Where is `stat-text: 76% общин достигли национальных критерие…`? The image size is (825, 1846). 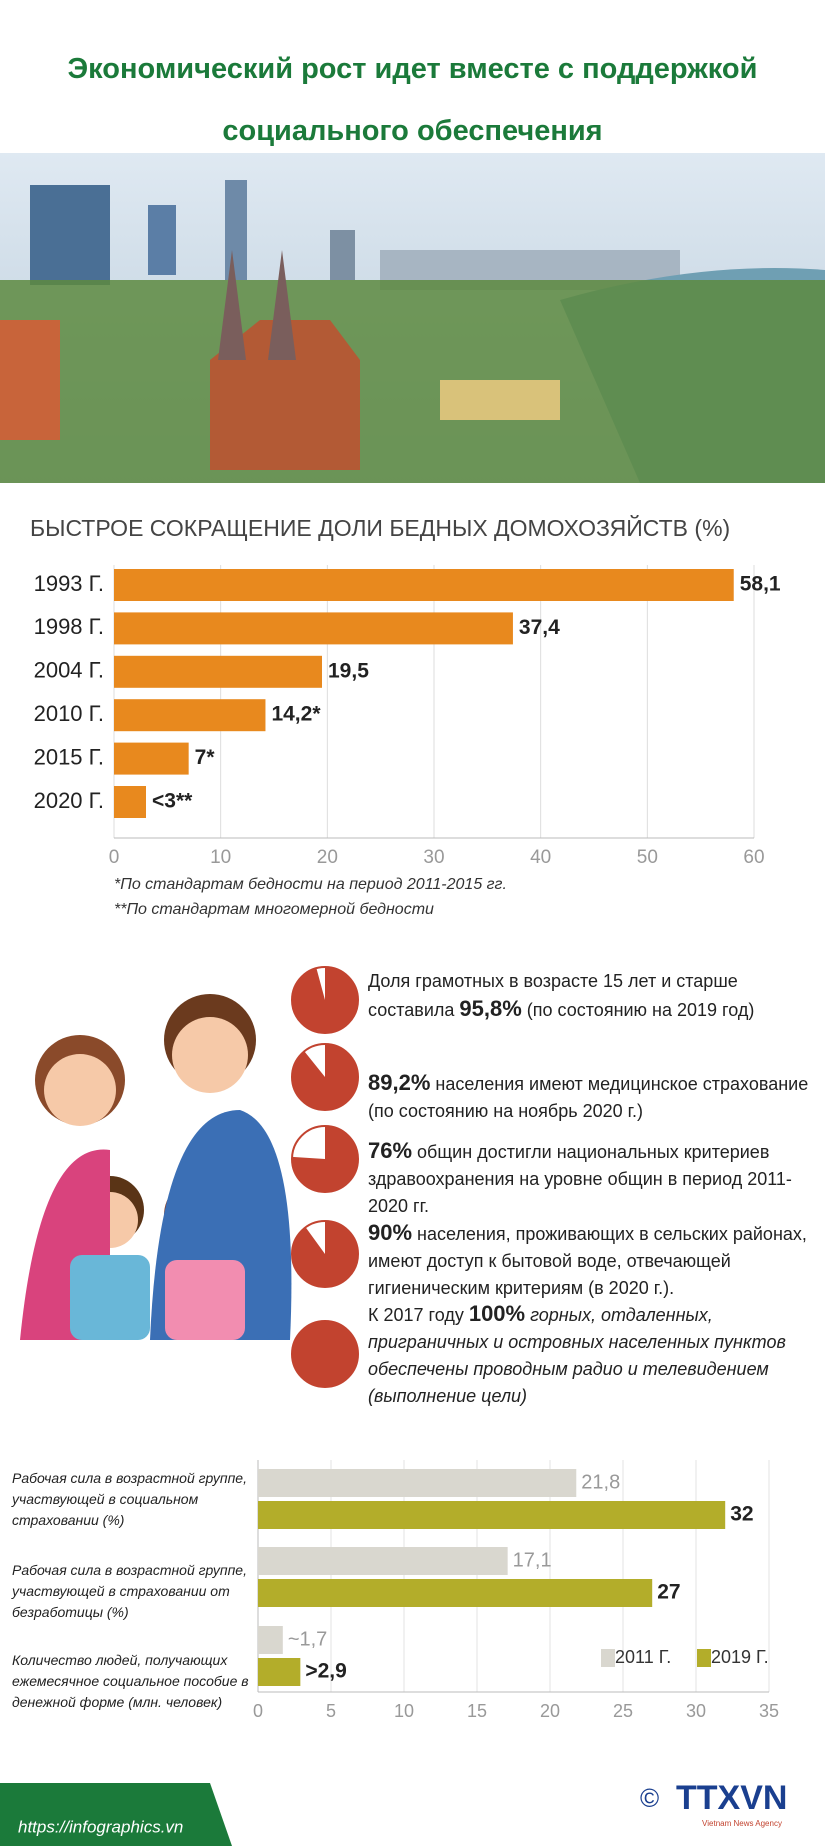 stat-text: 76% общин достигли национальных критерие… is located at coordinates (593, 1178).